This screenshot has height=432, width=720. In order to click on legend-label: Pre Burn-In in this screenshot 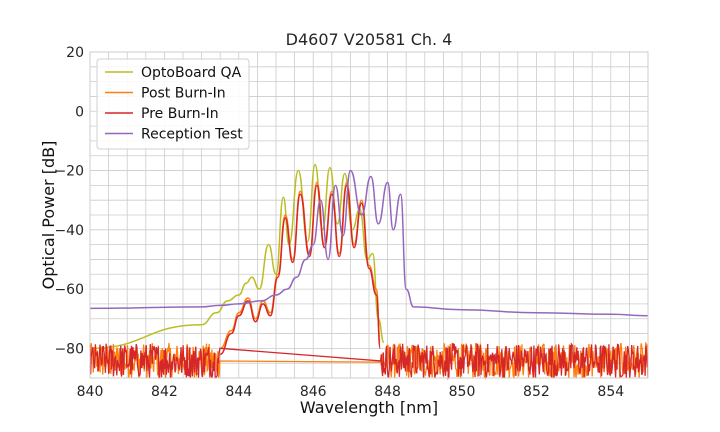, I will do `click(180, 114)`.